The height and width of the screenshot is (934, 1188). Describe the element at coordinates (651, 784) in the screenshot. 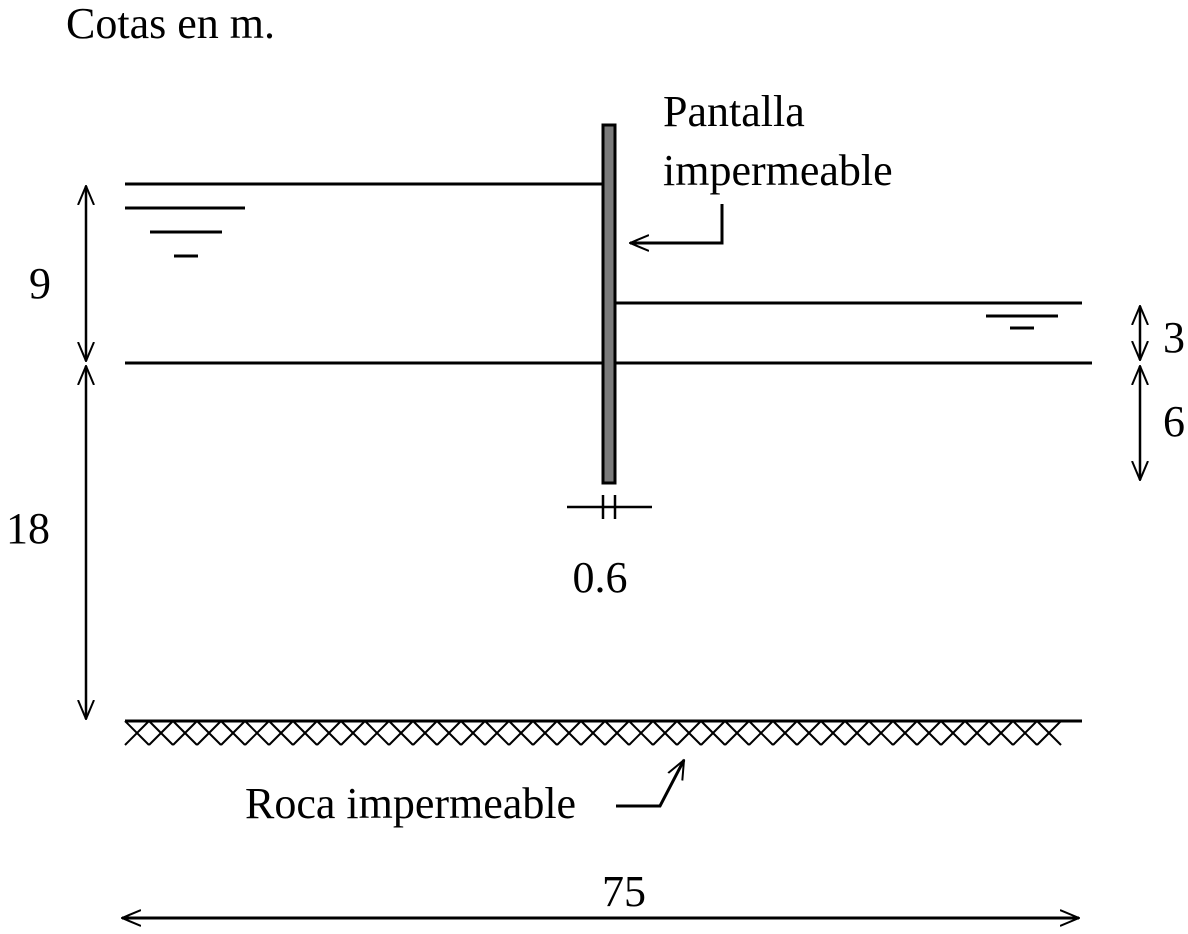

I see `rock-leader-arrow` at that location.